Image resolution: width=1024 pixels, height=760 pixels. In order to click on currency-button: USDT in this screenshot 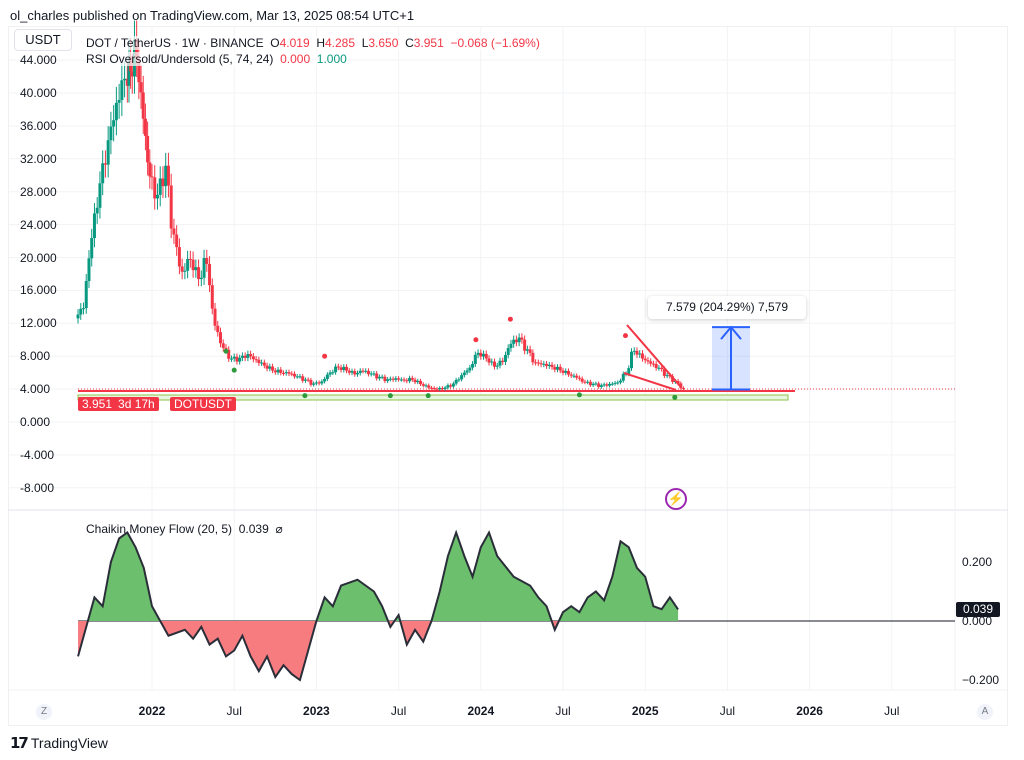, I will do `click(43, 40)`.